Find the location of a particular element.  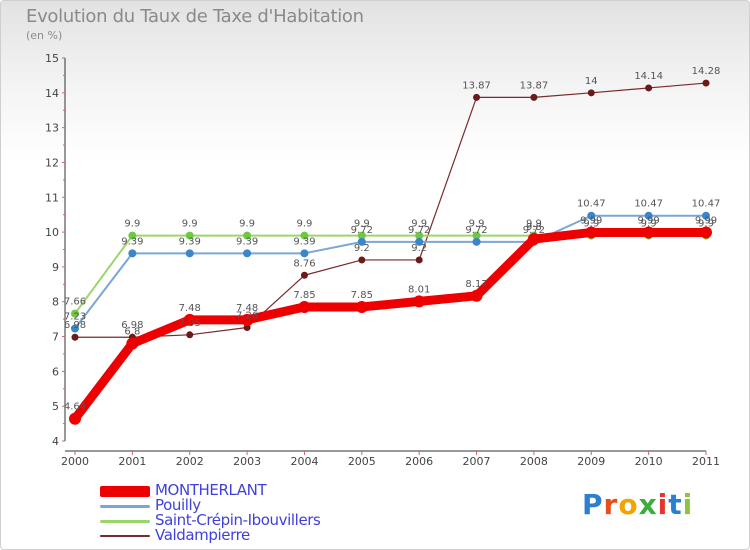

x-tick-label: 2006 is located at coordinates (419, 461).